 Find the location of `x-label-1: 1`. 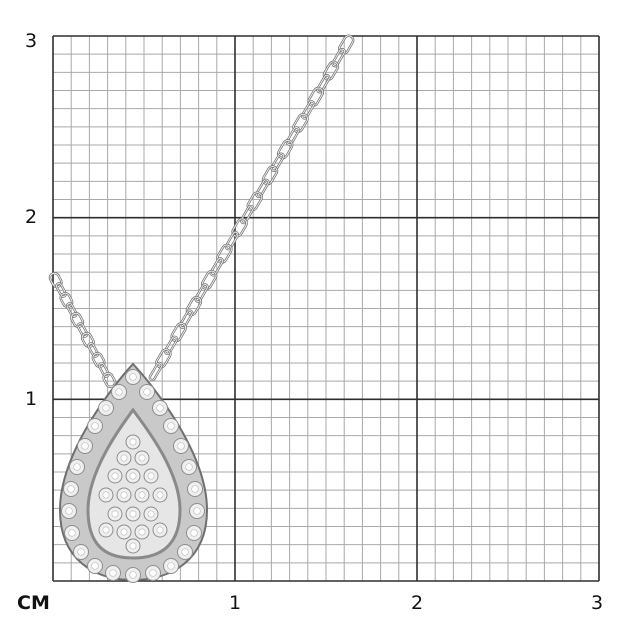

x-label-1: 1 is located at coordinates (235, 603).